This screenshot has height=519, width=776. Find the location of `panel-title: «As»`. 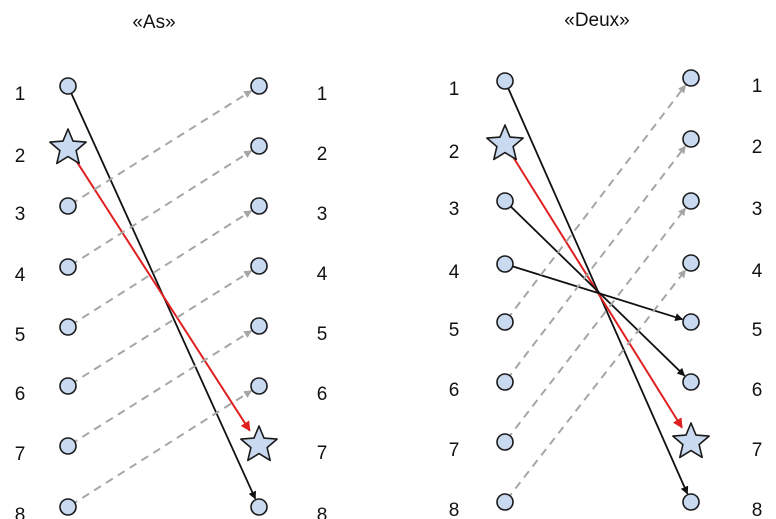

panel-title: «As» is located at coordinates (153, 22).